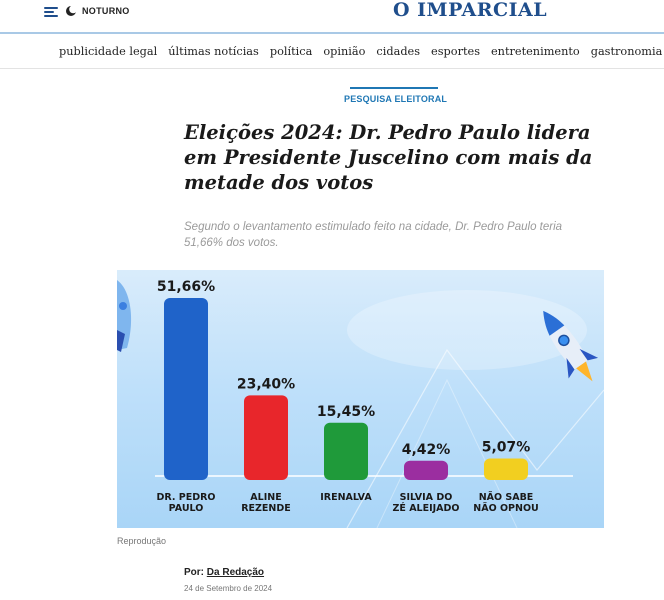  Describe the element at coordinates (626, 51) in the screenshot. I see `nav-item-7: gastronomia` at that location.